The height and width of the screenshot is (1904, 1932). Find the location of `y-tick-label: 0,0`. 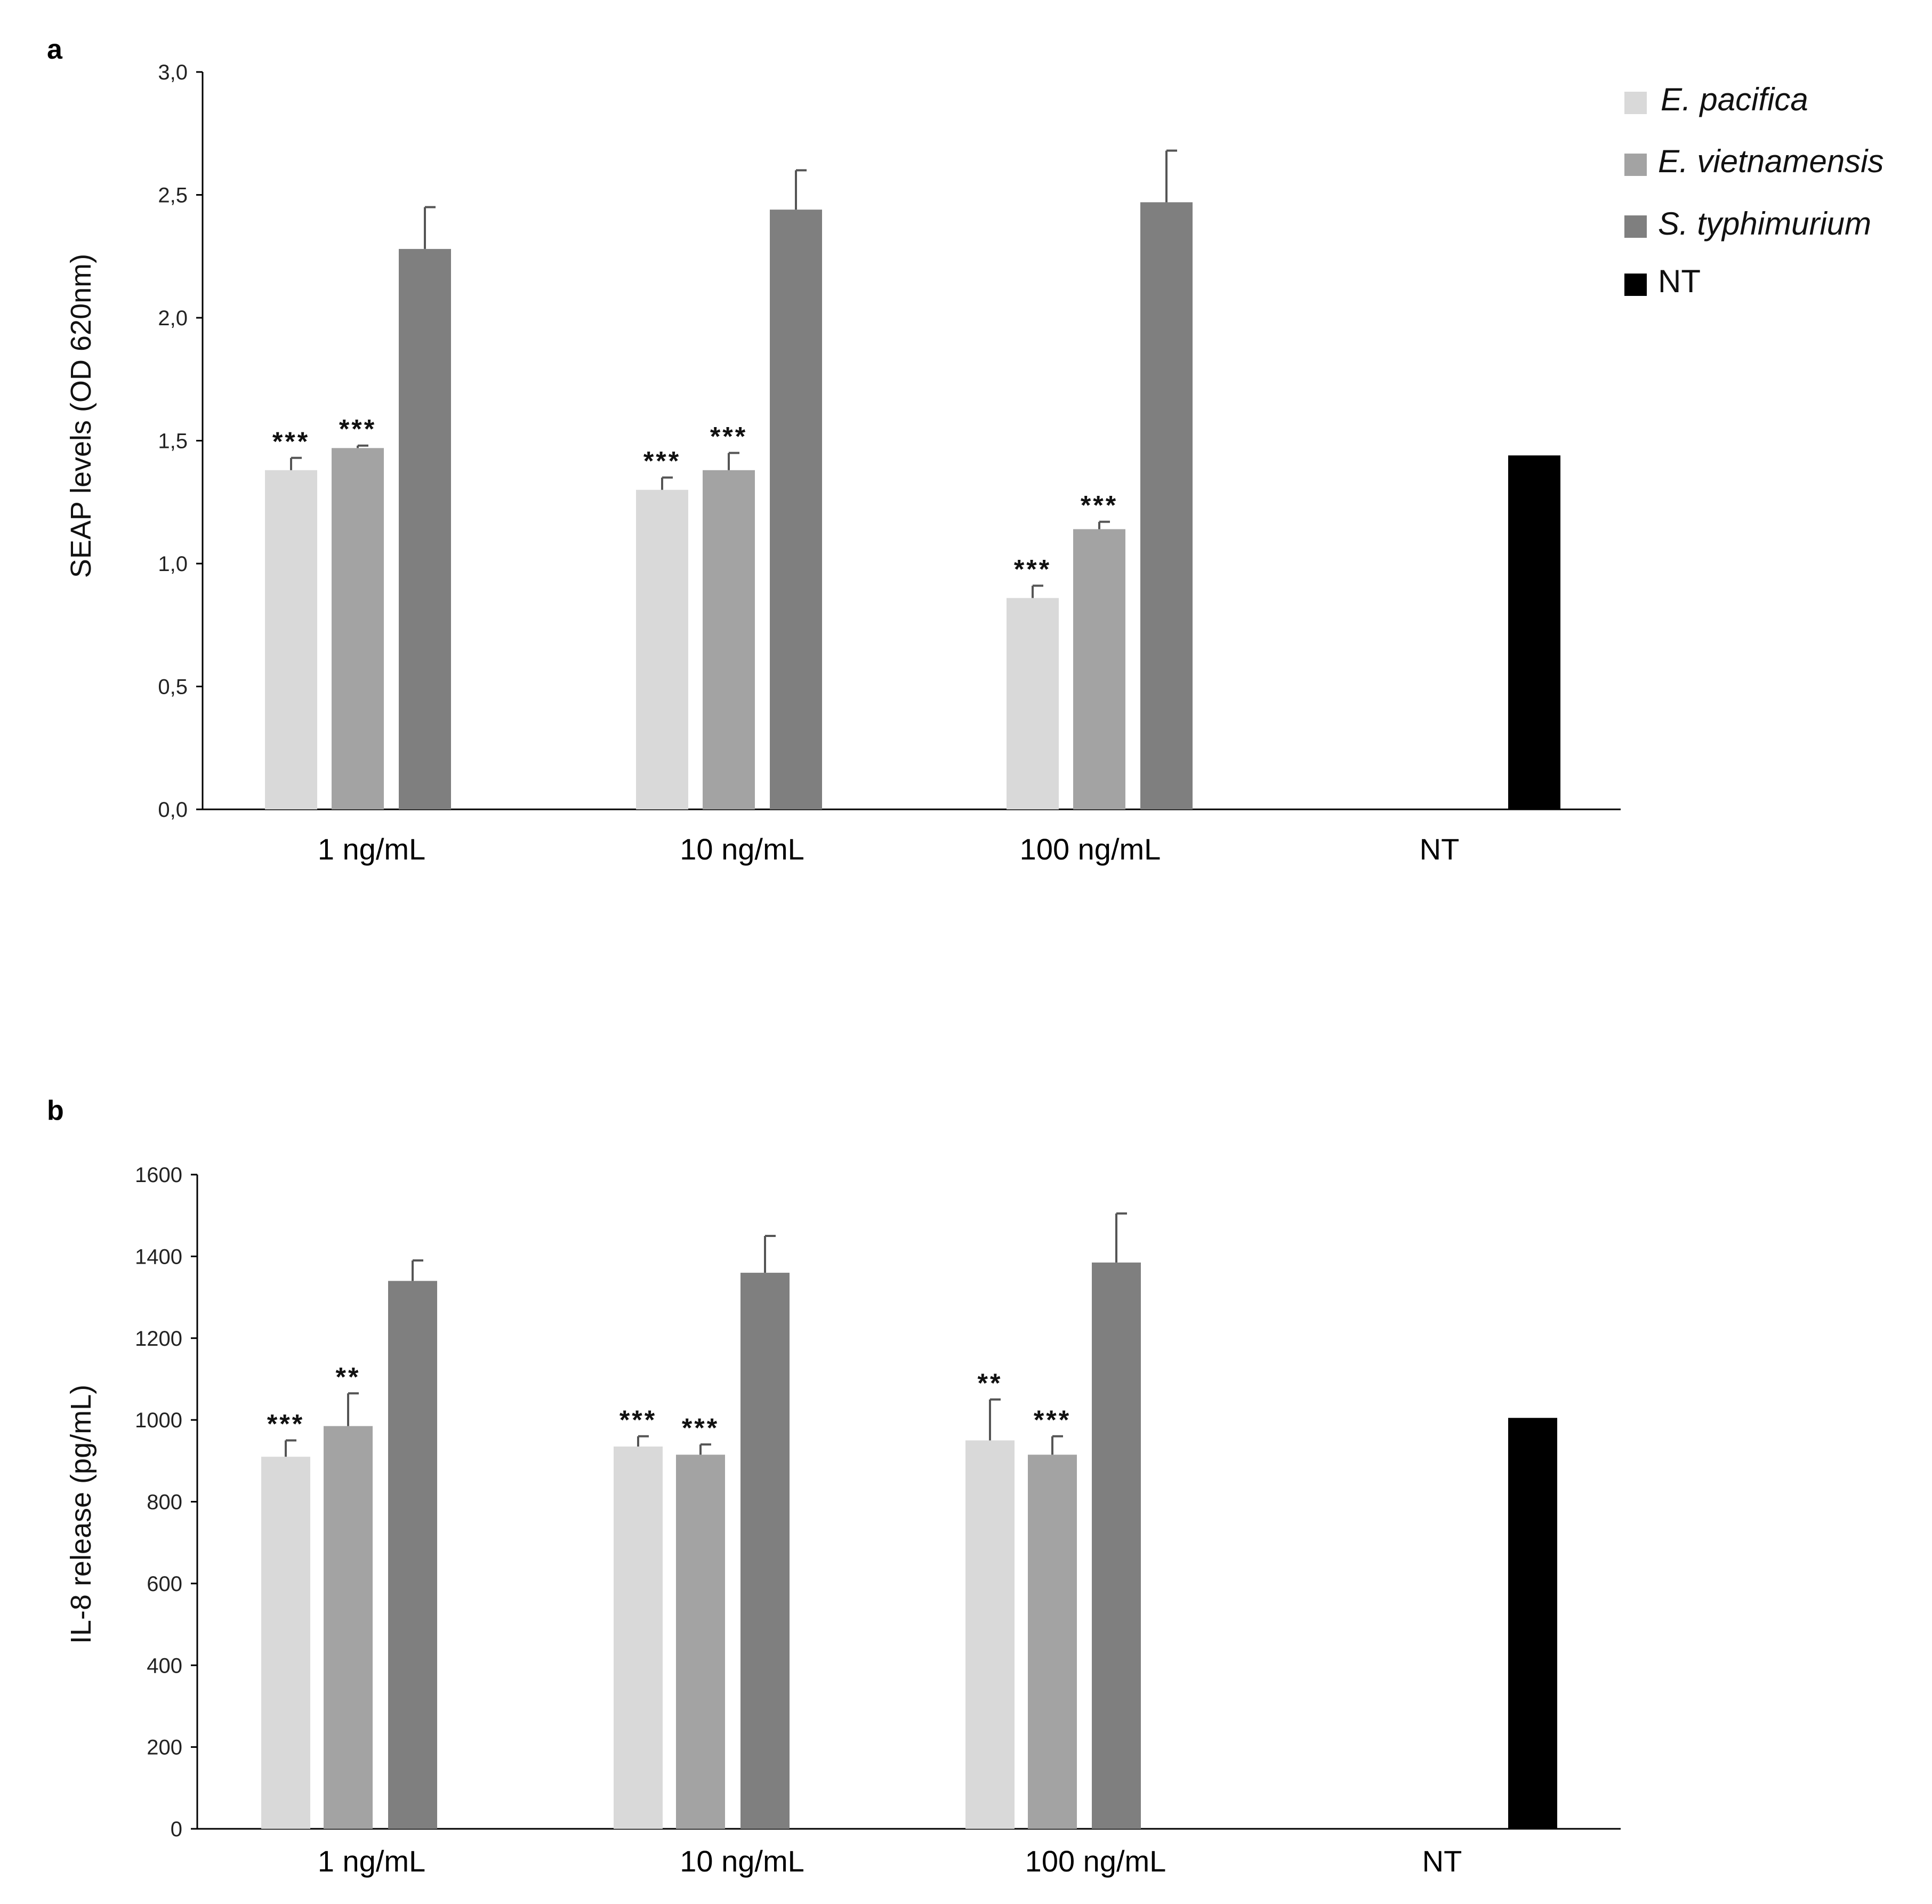

y-tick-label: 0,0 is located at coordinates (173, 810).